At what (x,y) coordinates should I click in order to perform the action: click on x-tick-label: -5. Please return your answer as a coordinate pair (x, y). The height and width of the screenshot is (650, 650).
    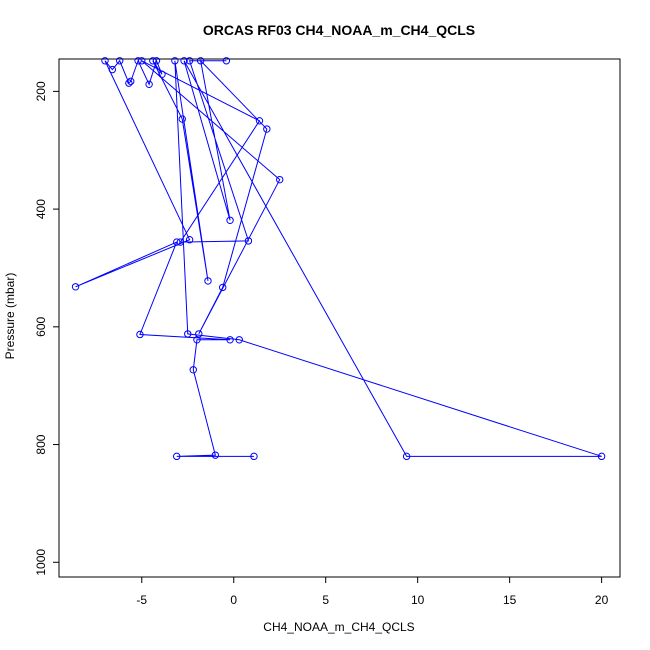
    Looking at the image, I should click on (141, 600).